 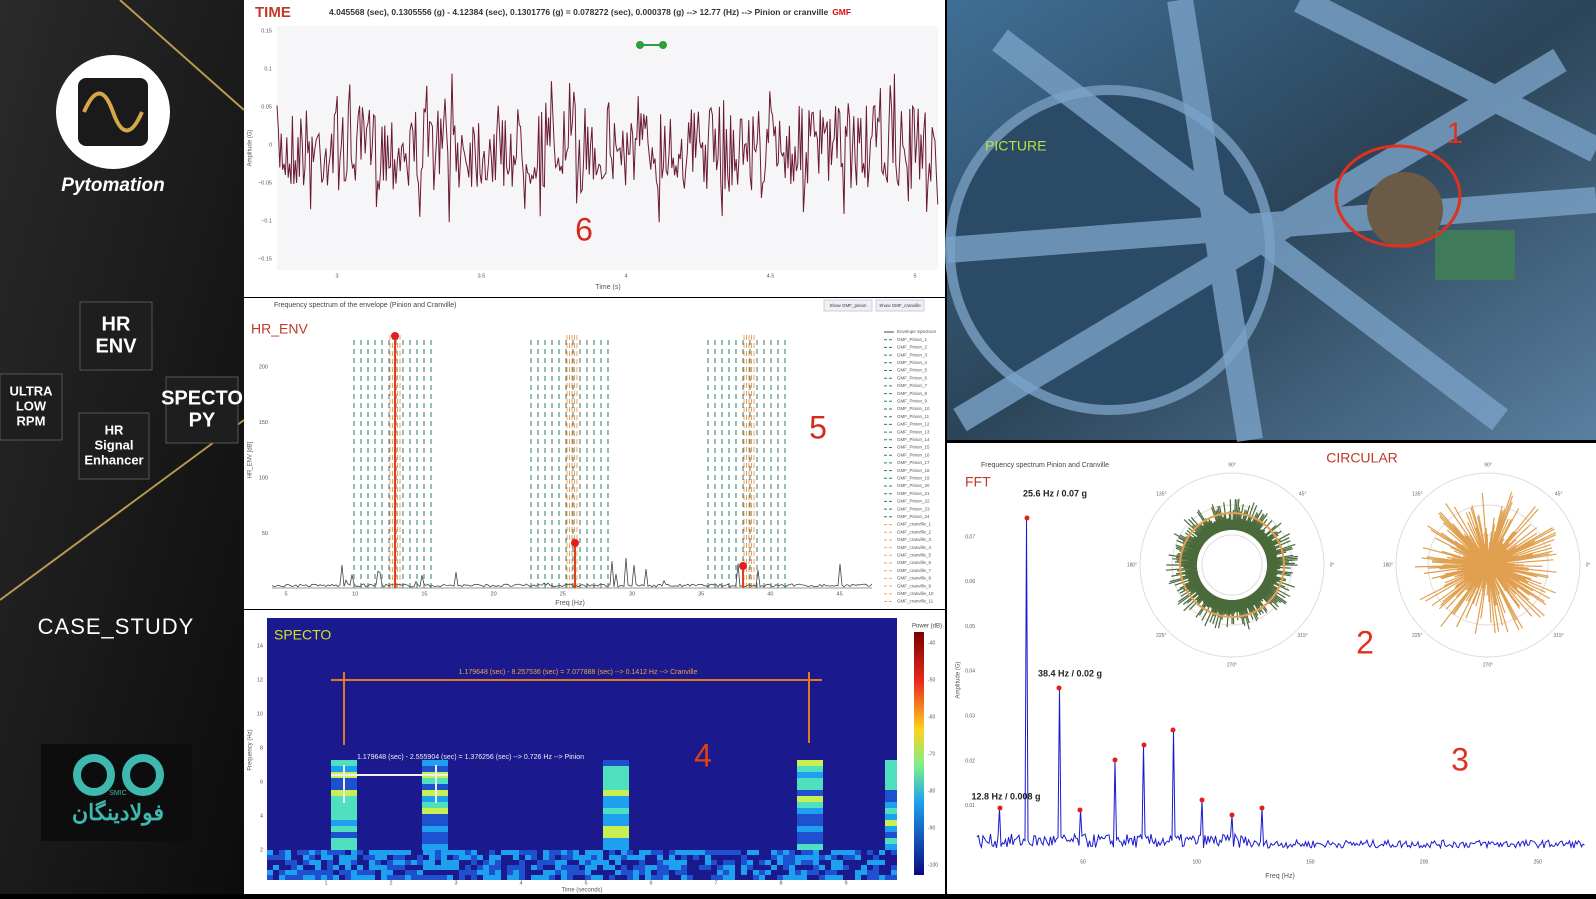 I want to click on time-plot, so click(x=607, y=148).